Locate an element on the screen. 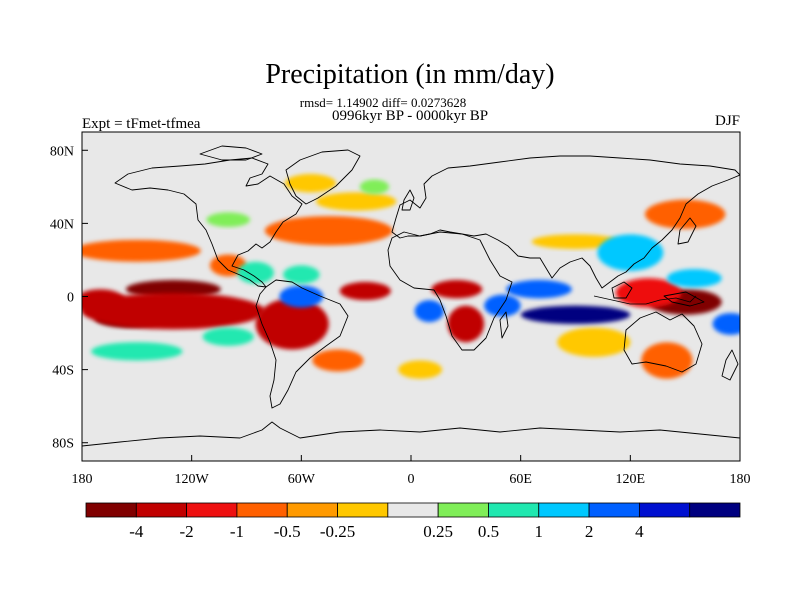 This screenshot has height=600, width=800. coast-antarctica is located at coordinates (411, 434).